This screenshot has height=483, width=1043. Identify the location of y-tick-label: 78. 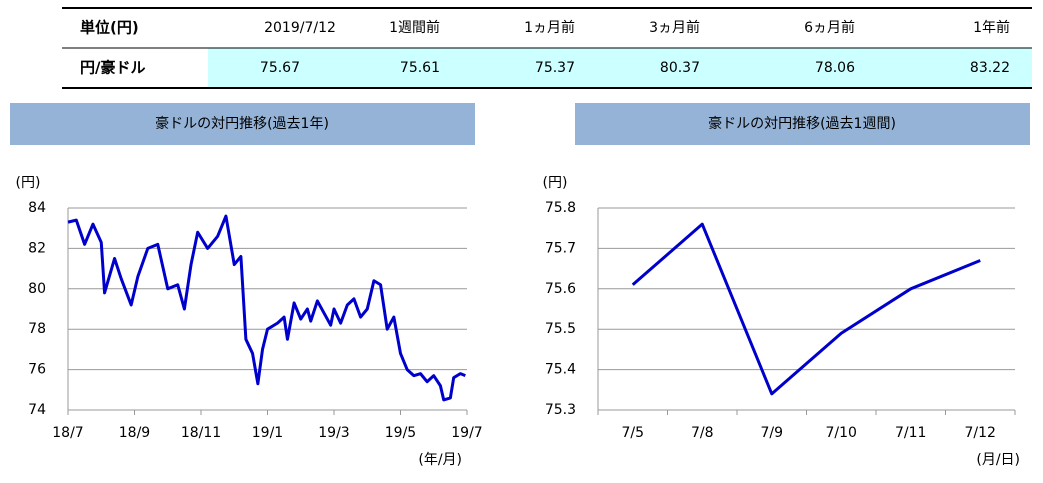
(37, 329).